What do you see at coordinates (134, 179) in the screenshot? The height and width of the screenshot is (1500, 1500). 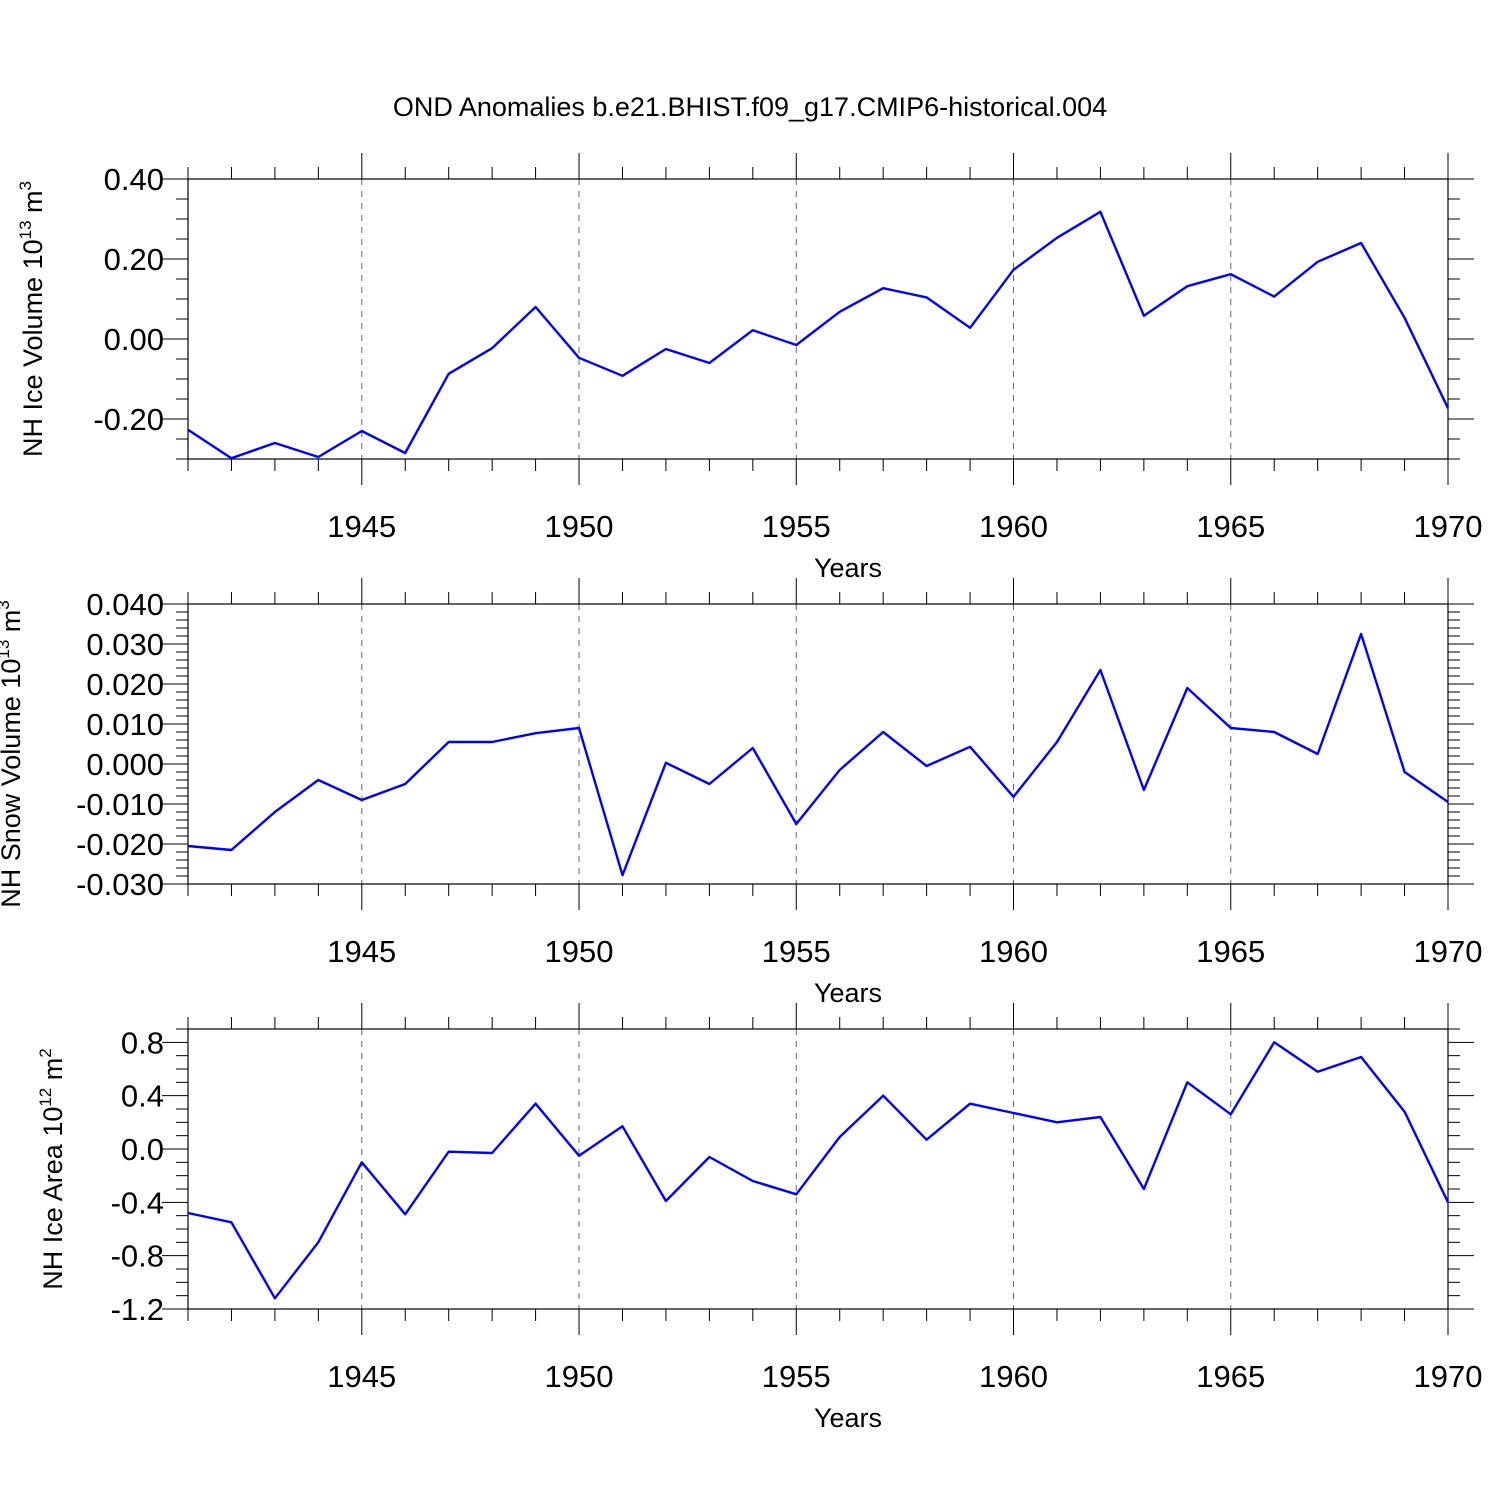 I see `y-tick-label: 0.40` at bounding box center [134, 179].